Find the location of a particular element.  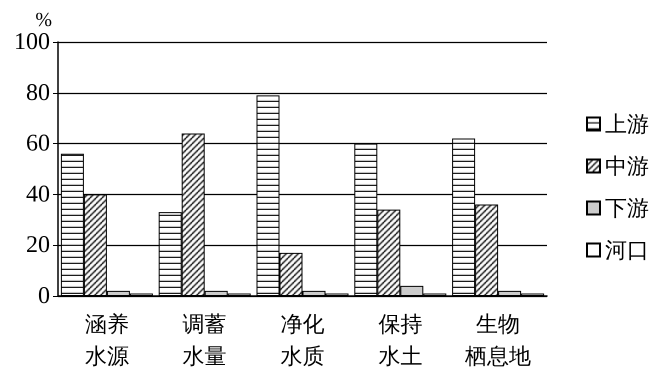

x-tick-label: 调蓄水量 is located at coordinates (204, 340).